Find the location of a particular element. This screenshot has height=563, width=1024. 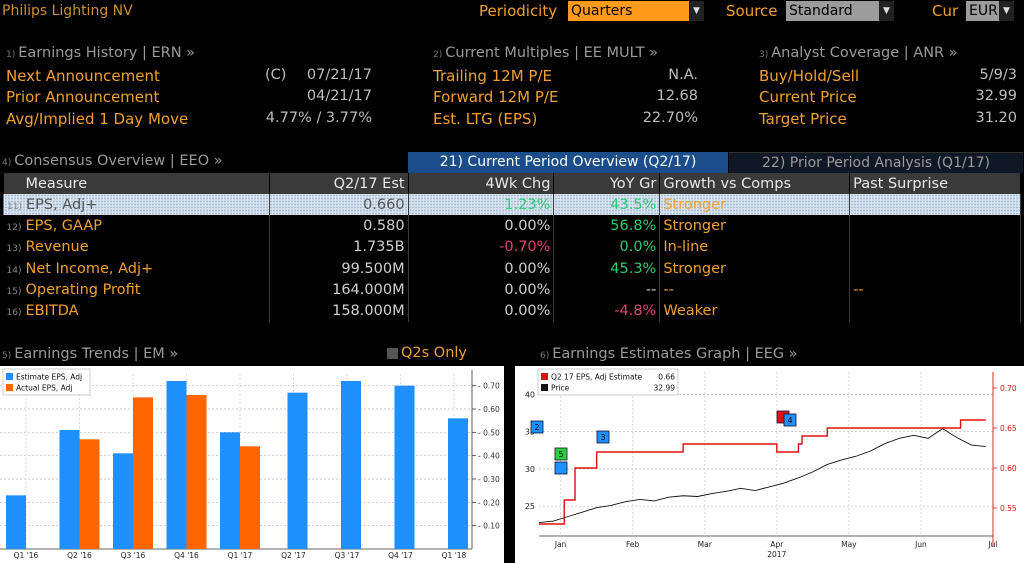

y-tick-label: - 0.30 is located at coordinates (489, 479).